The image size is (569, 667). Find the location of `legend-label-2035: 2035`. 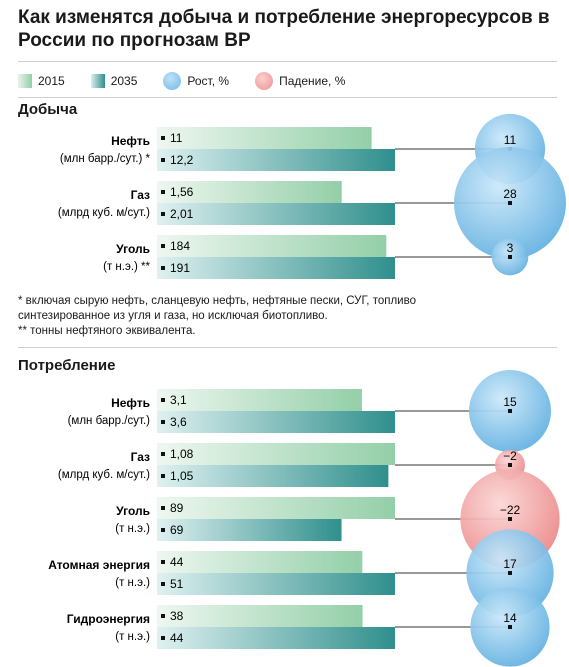

legend-label-2035: 2035 is located at coordinates (124, 81).